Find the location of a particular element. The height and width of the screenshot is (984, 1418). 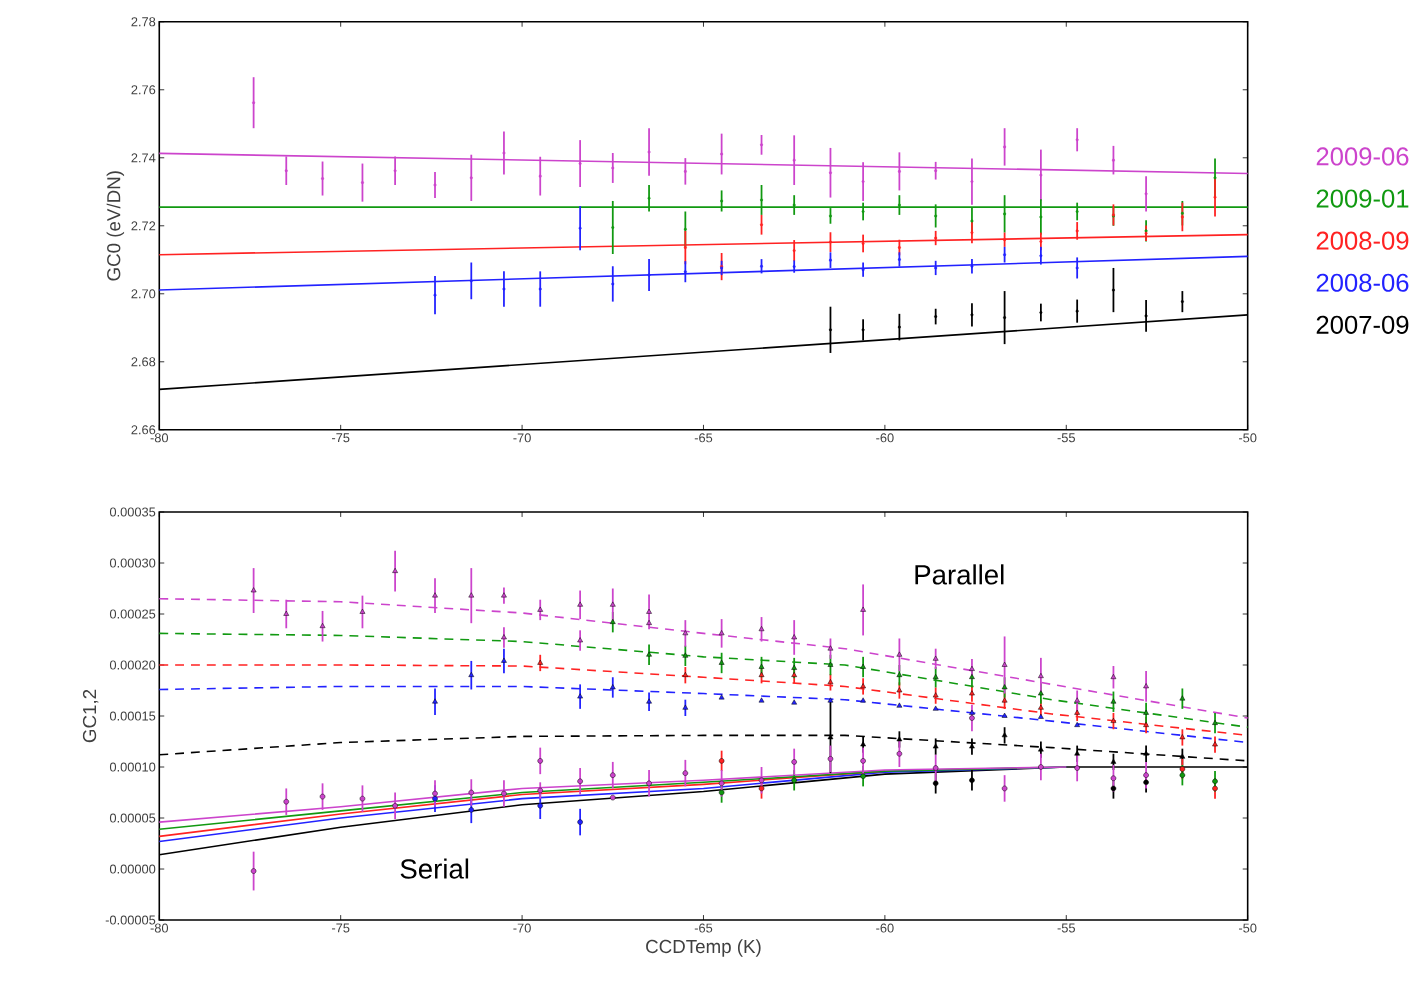

y-tick-label: 0.00025 is located at coordinates (132, 614).